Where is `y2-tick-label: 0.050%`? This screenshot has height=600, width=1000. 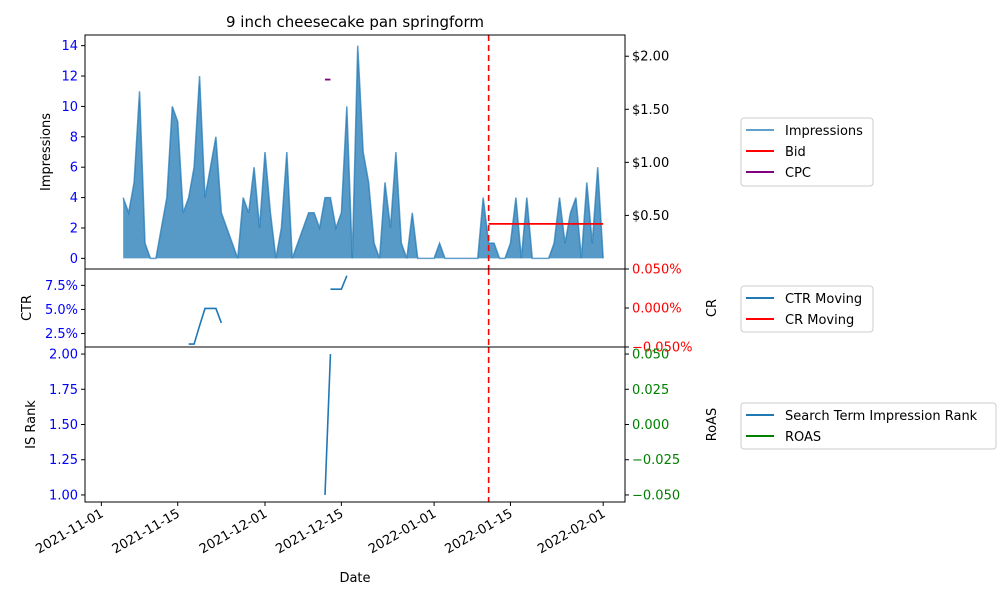
y2-tick-label: 0.050% is located at coordinates (657, 270).